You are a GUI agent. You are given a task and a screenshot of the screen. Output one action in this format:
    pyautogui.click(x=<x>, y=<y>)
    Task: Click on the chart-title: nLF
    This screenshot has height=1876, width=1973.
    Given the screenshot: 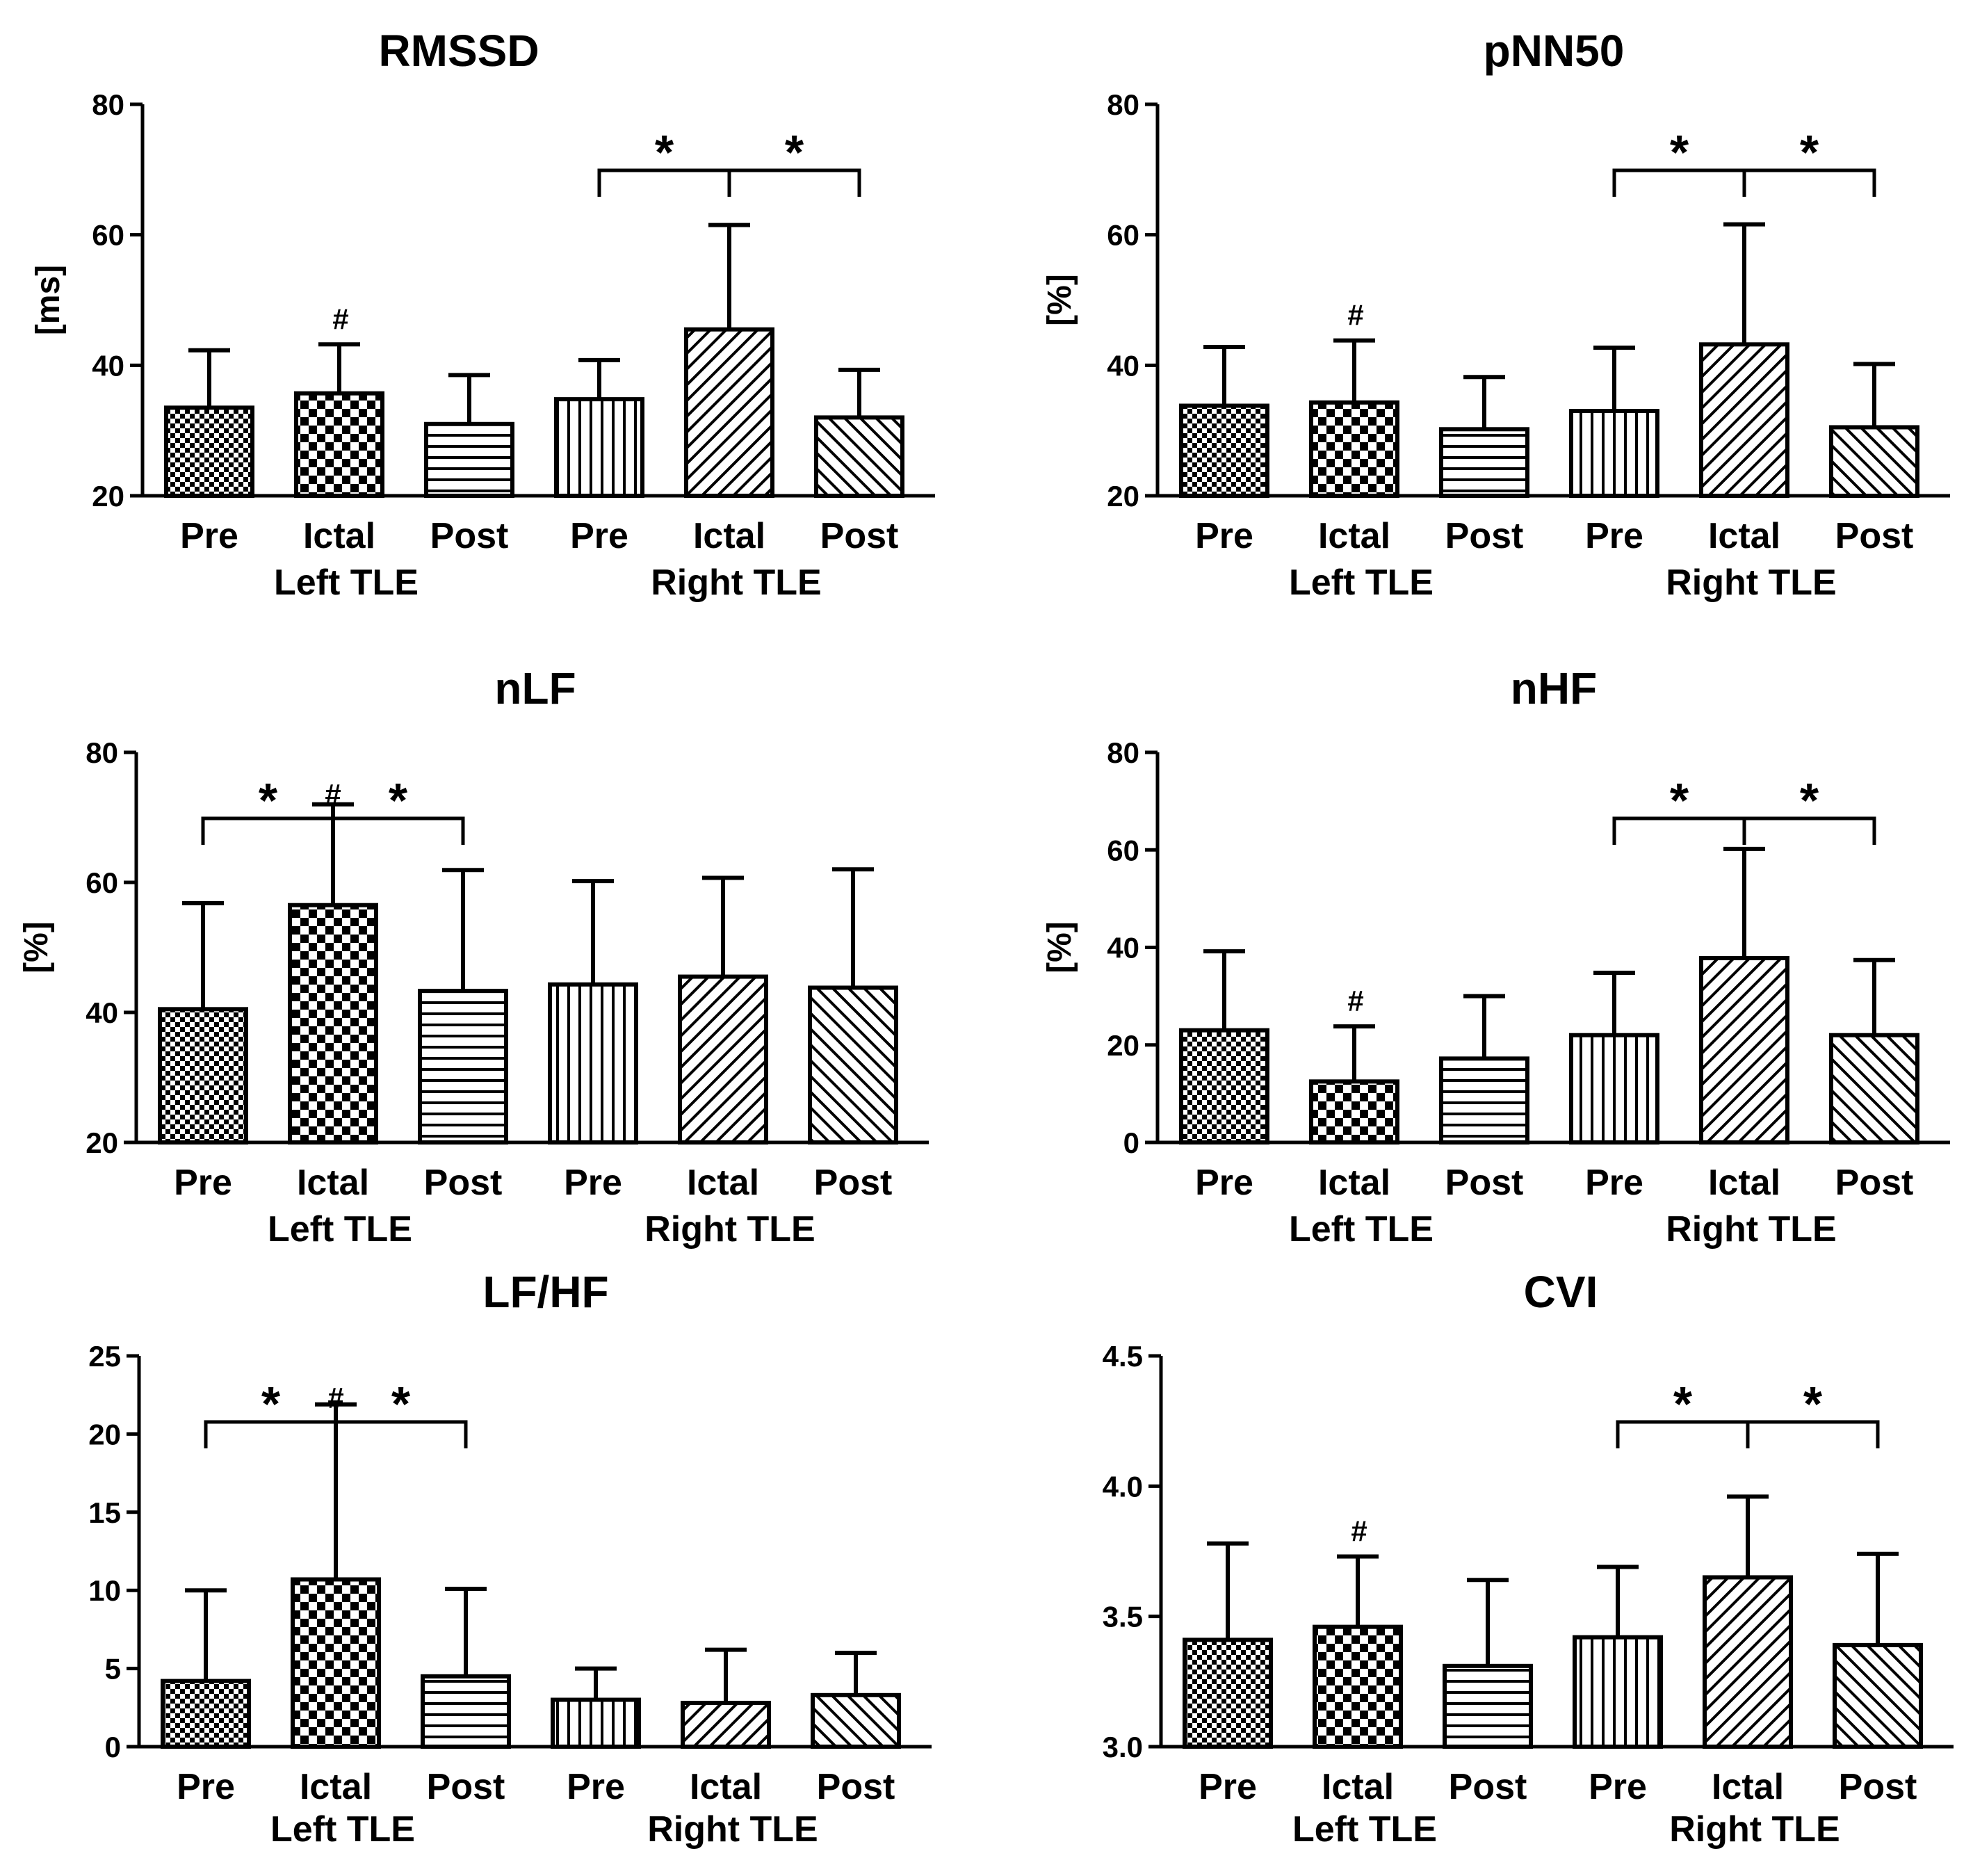 What is the action you would take?
    pyautogui.click(x=535, y=688)
    